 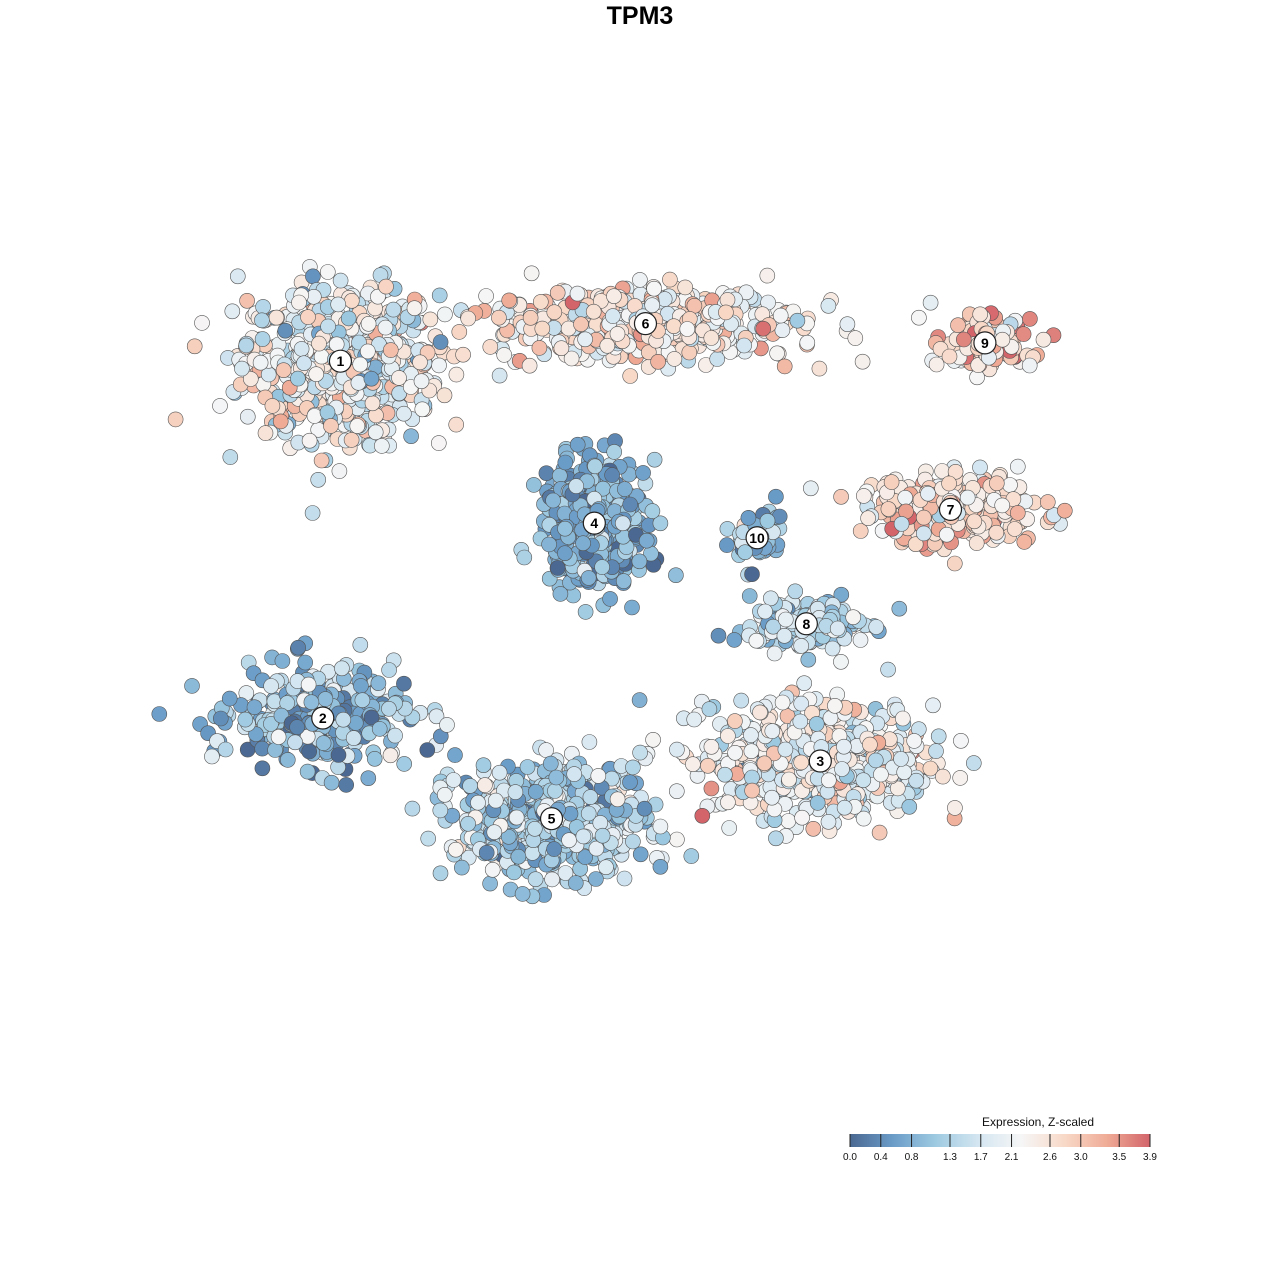 I want to click on cluster-label-6: 6, so click(x=645, y=324).